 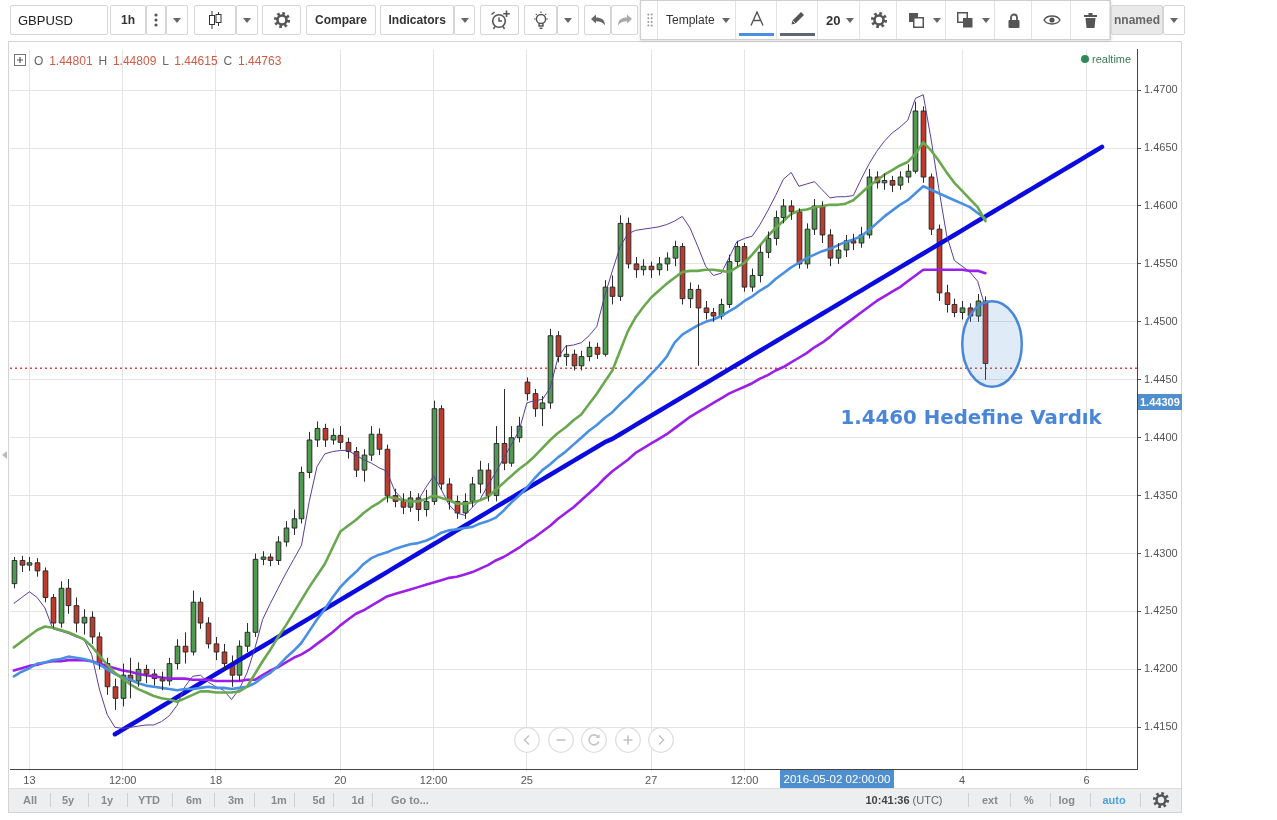 What do you see at coordinates (1161, 436) in the screenshot?
I see `y-tick-label: 1.4400` at bounding box center [1161, 436].